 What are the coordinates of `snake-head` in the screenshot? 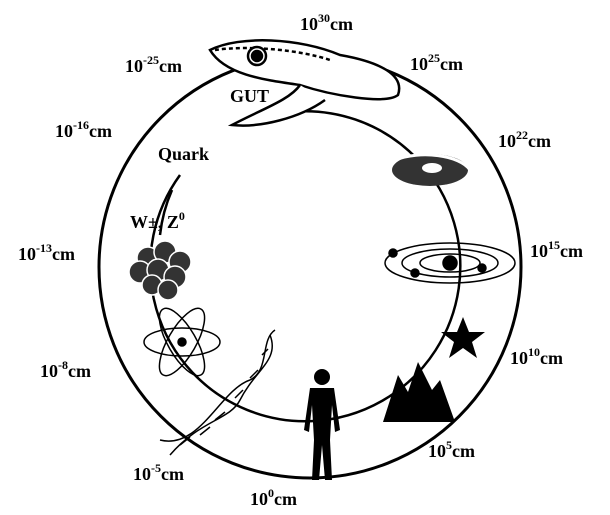 It's located at (304, 83).